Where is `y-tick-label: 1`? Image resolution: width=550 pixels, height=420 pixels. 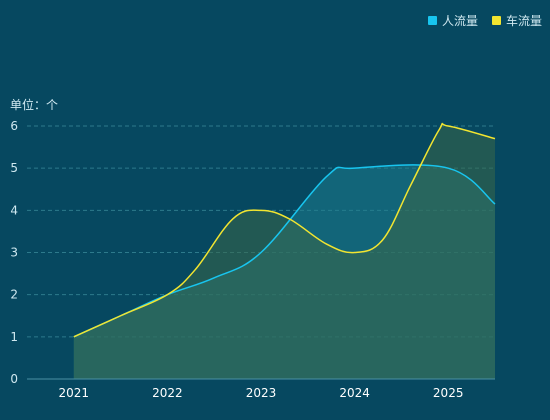 y-tick-label: 1 is located at coordinates (14, 337).